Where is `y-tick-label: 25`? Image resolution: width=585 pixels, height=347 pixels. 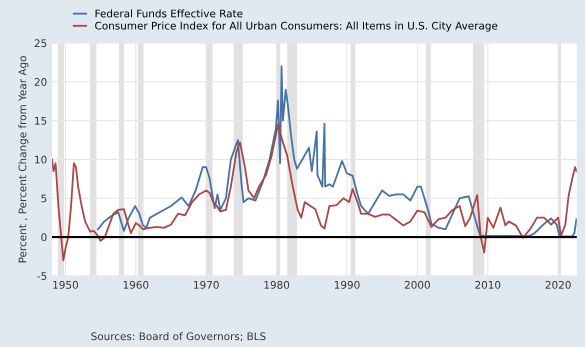 y-tick-label: 25 is located at coordinates (40, 43).